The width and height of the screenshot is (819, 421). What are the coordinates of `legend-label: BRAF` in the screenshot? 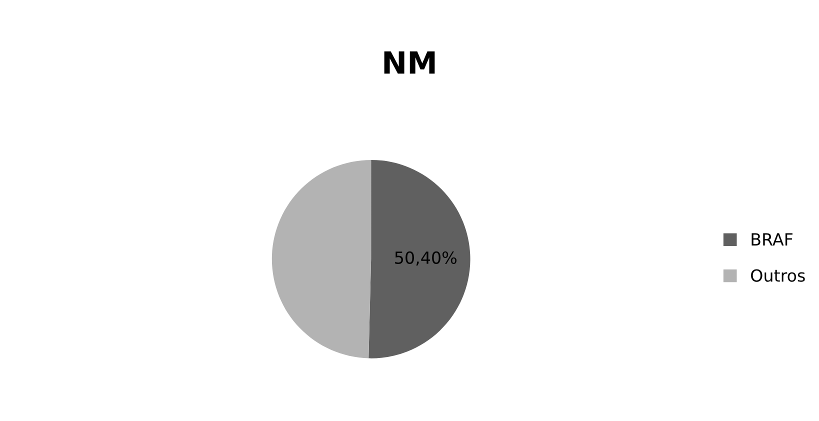 It's located at (772, 239).